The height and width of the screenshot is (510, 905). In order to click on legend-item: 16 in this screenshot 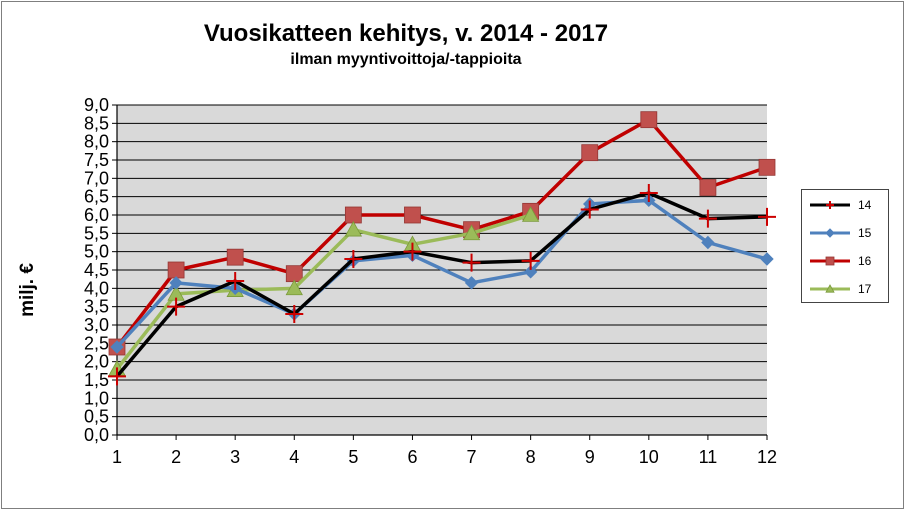, I will do `click(845, 261)`.